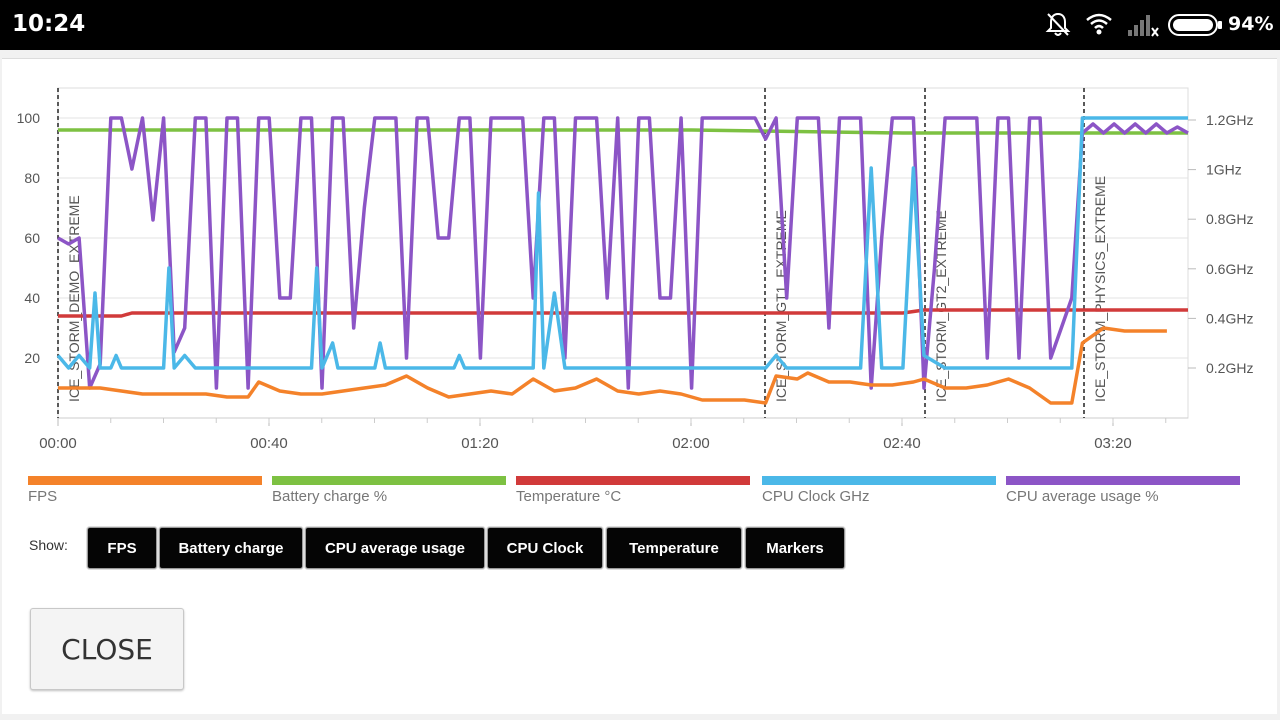 The image size is (1280, 720). I want to click on x-tick-label: 00:40, so click(269, 443).